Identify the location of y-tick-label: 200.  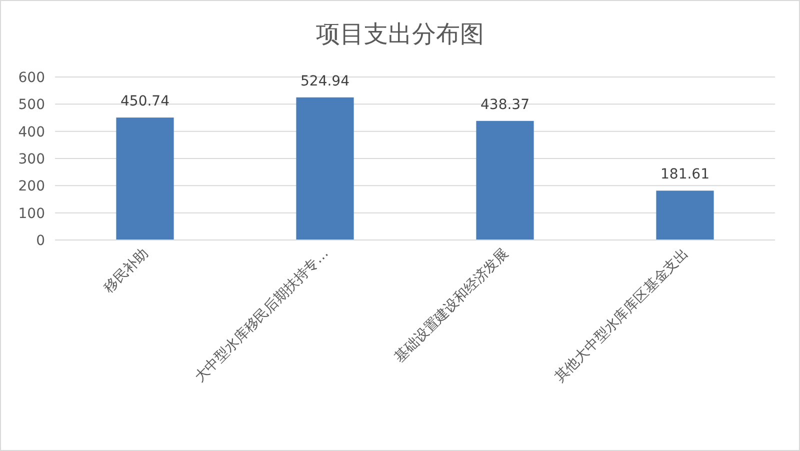
(31, 186).